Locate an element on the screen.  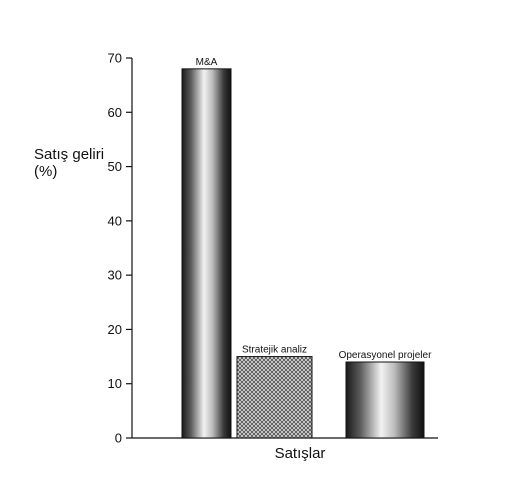
y-tick-label: 50 is located at coordinates (115, 166).